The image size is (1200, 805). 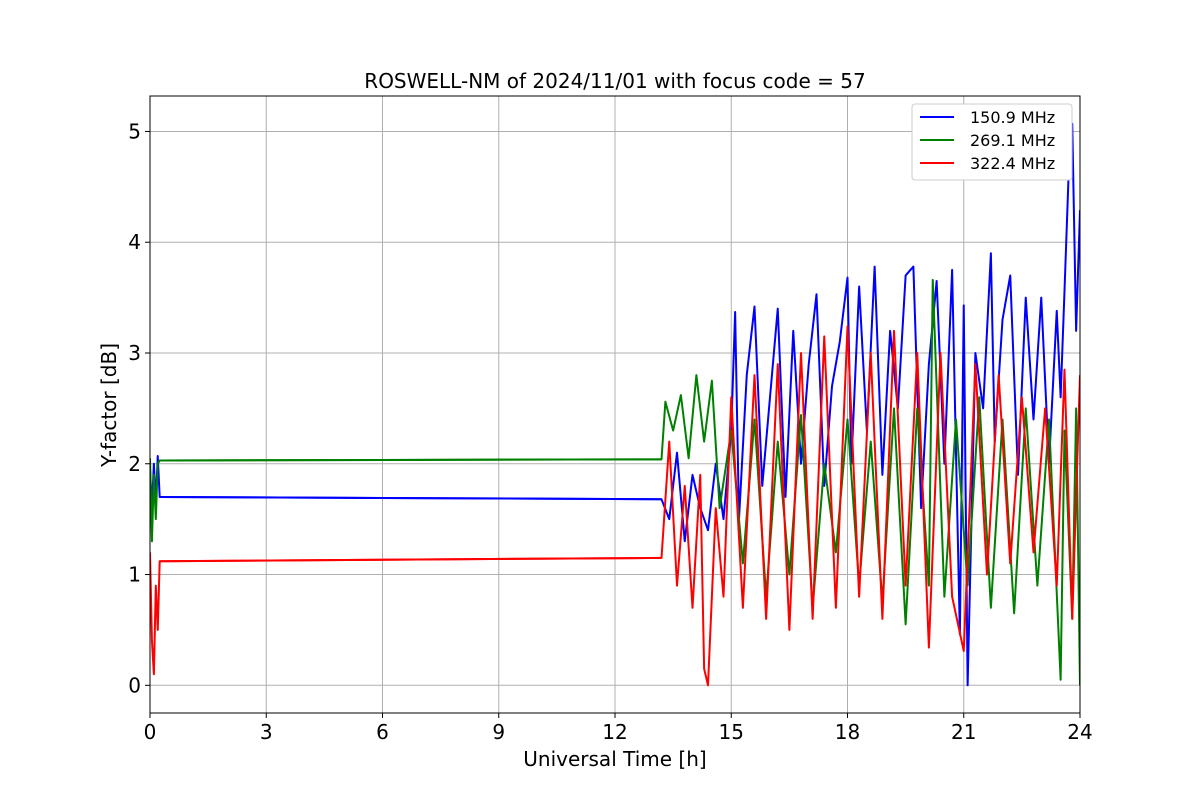 I want to click on x-axis-label: Universal Time [h], so click(x=614, y=759).